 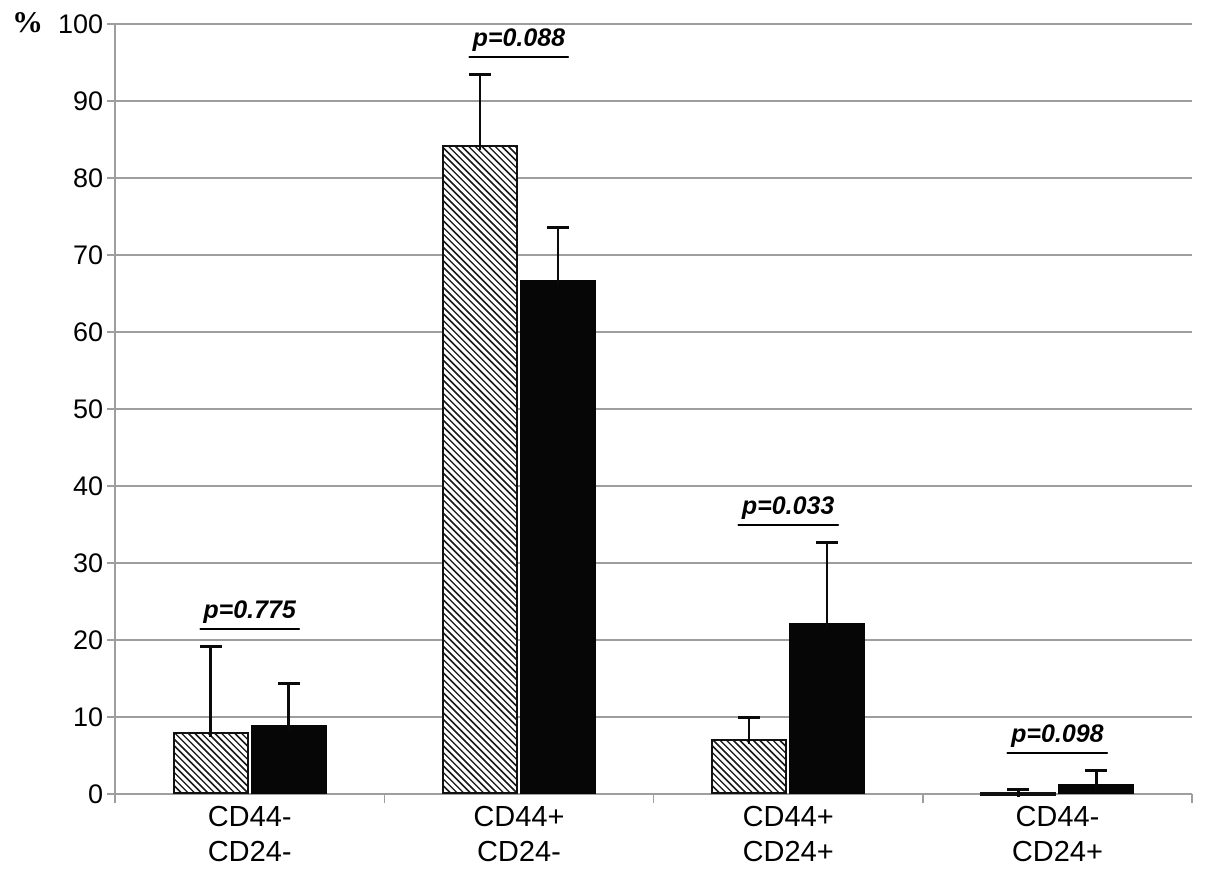 What do you see at coordinates (249, 835) in the screenshot?
I see `category-label-1: CD44- CD24-` at bounding box center [249, 835].